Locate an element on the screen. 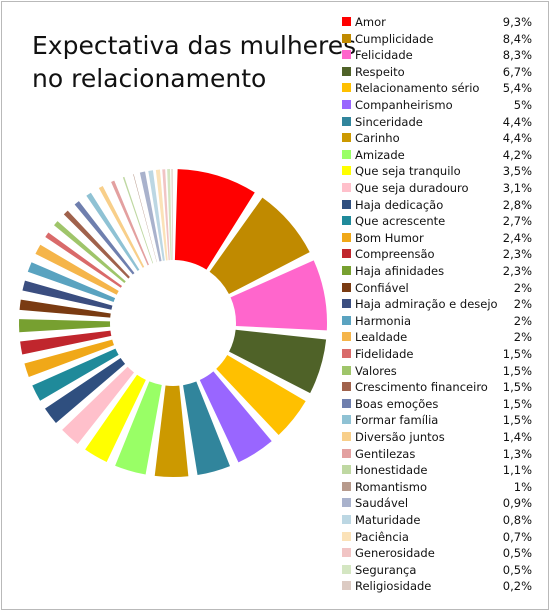 Image resolution: width=550 pixels, height=611 pixels. legend-value: 5,4% is located at coordinates (517, 88).